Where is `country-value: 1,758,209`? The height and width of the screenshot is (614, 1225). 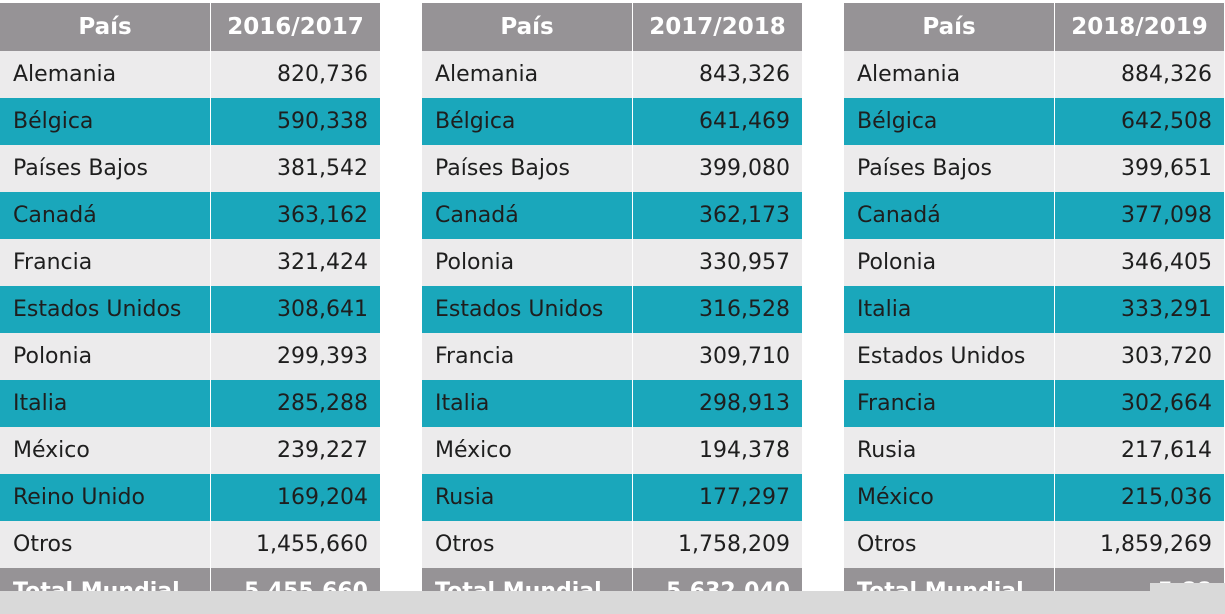
country-value: 1,758,209 is located at coordinates (734, 544).